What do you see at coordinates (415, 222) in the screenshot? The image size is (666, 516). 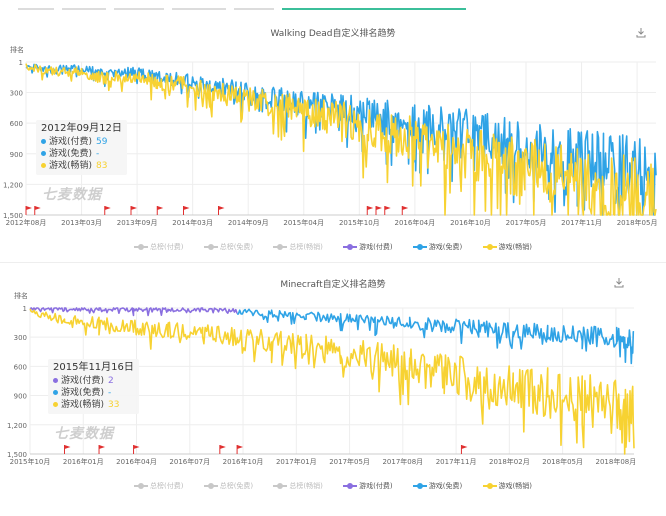 I see `x-tick-label: 2016年04月` at bounding box center [415, 222].